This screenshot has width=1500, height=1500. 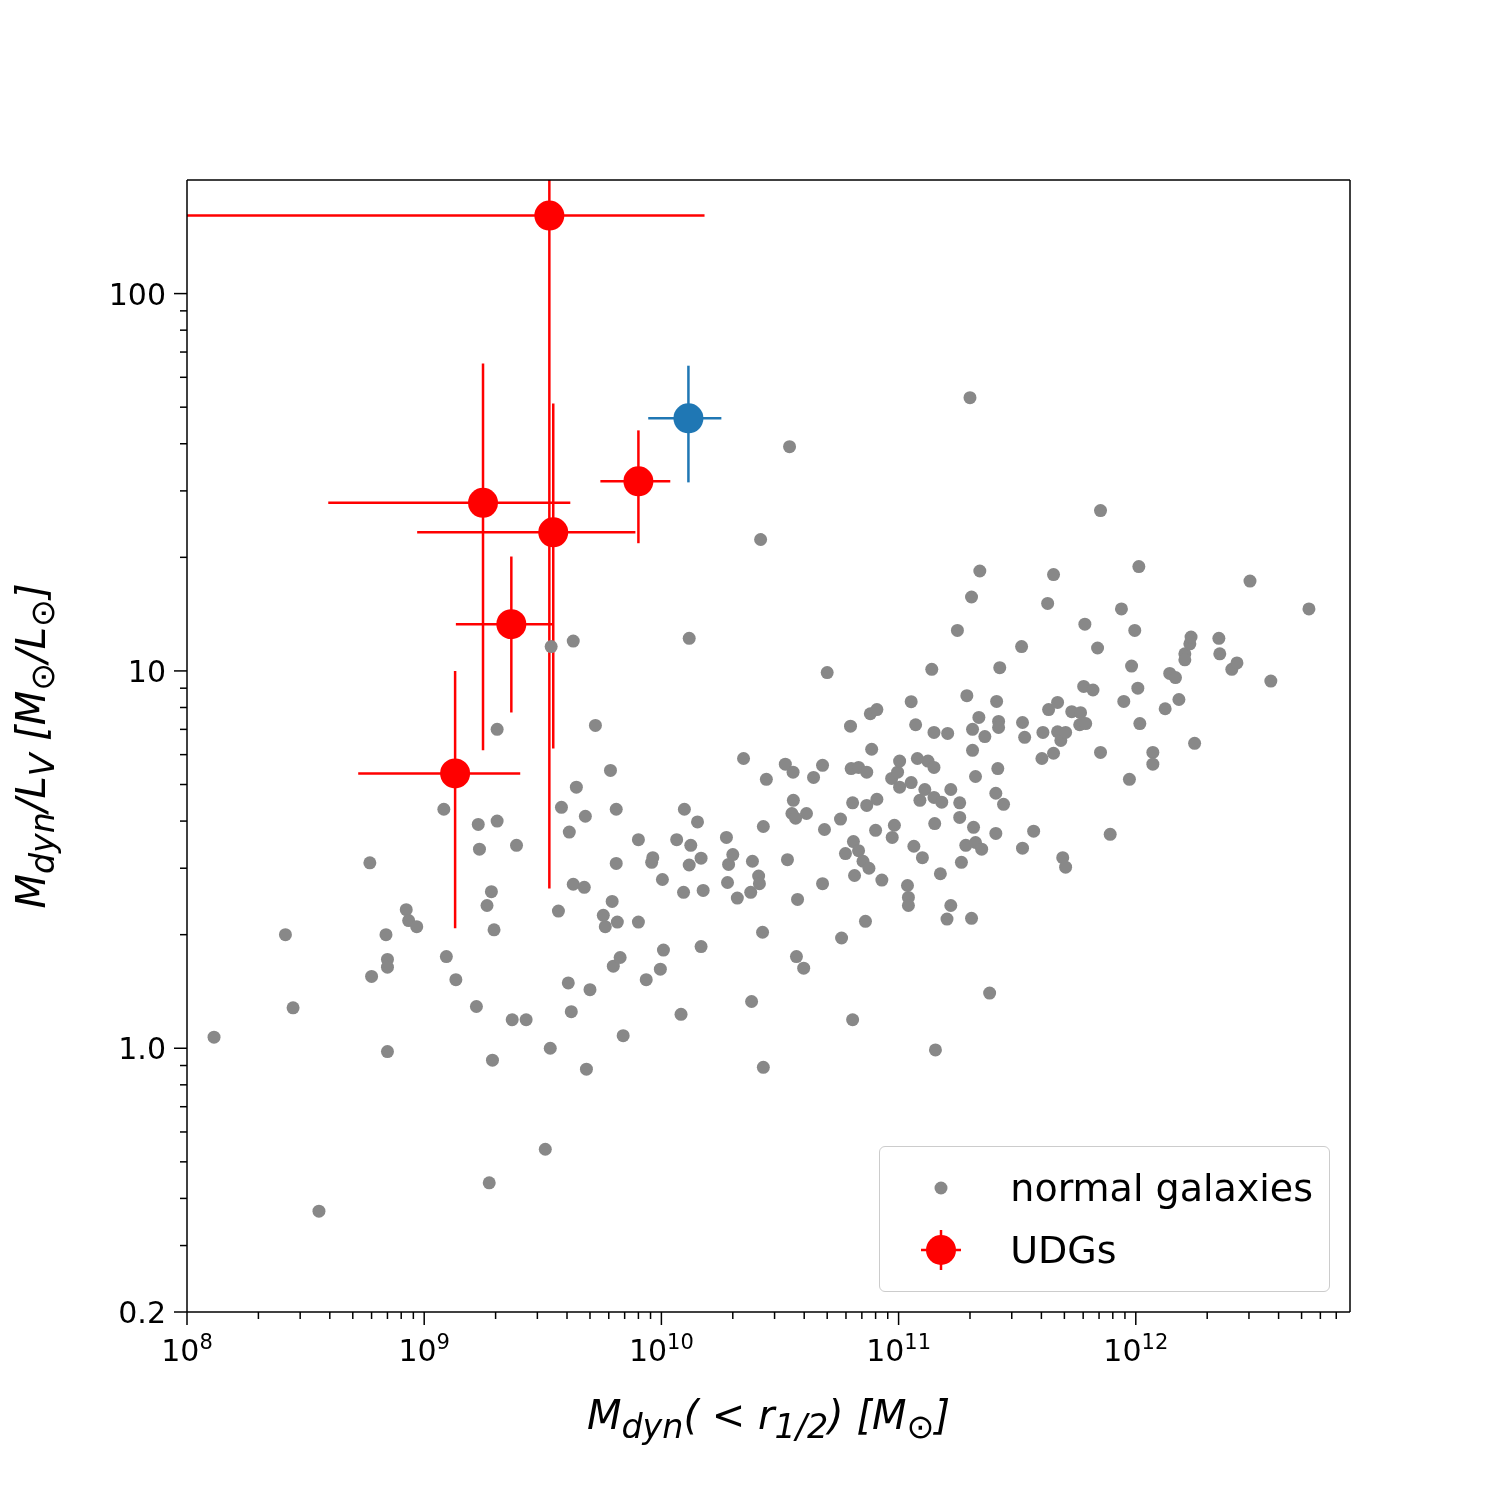 I want to click on legend-label: UDGs, so click(x=1063, y=1250).